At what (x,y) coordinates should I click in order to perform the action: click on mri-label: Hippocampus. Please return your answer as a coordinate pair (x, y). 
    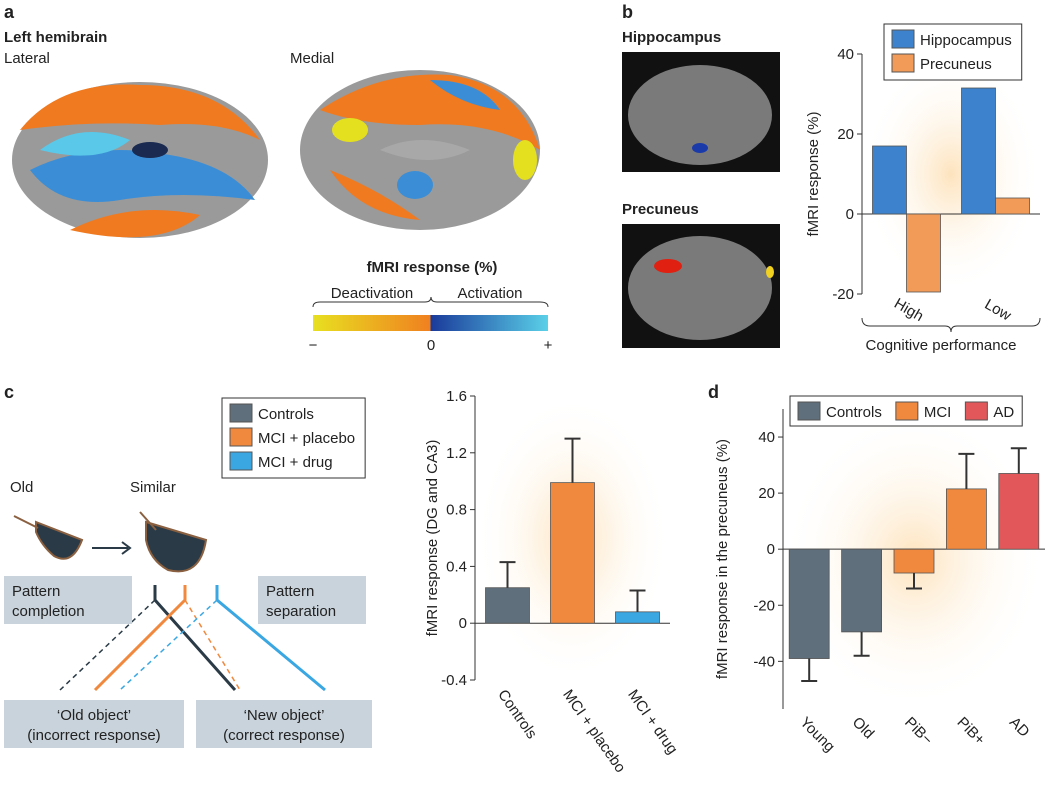
    Looking at the image, I should click on (671, 37).